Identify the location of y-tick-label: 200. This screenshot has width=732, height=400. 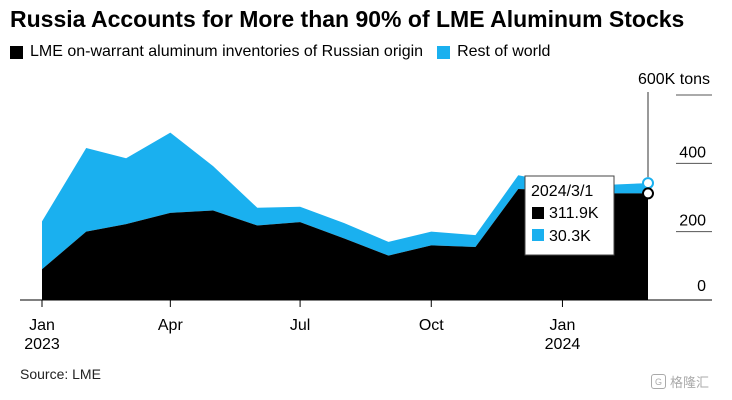
(692, 221).